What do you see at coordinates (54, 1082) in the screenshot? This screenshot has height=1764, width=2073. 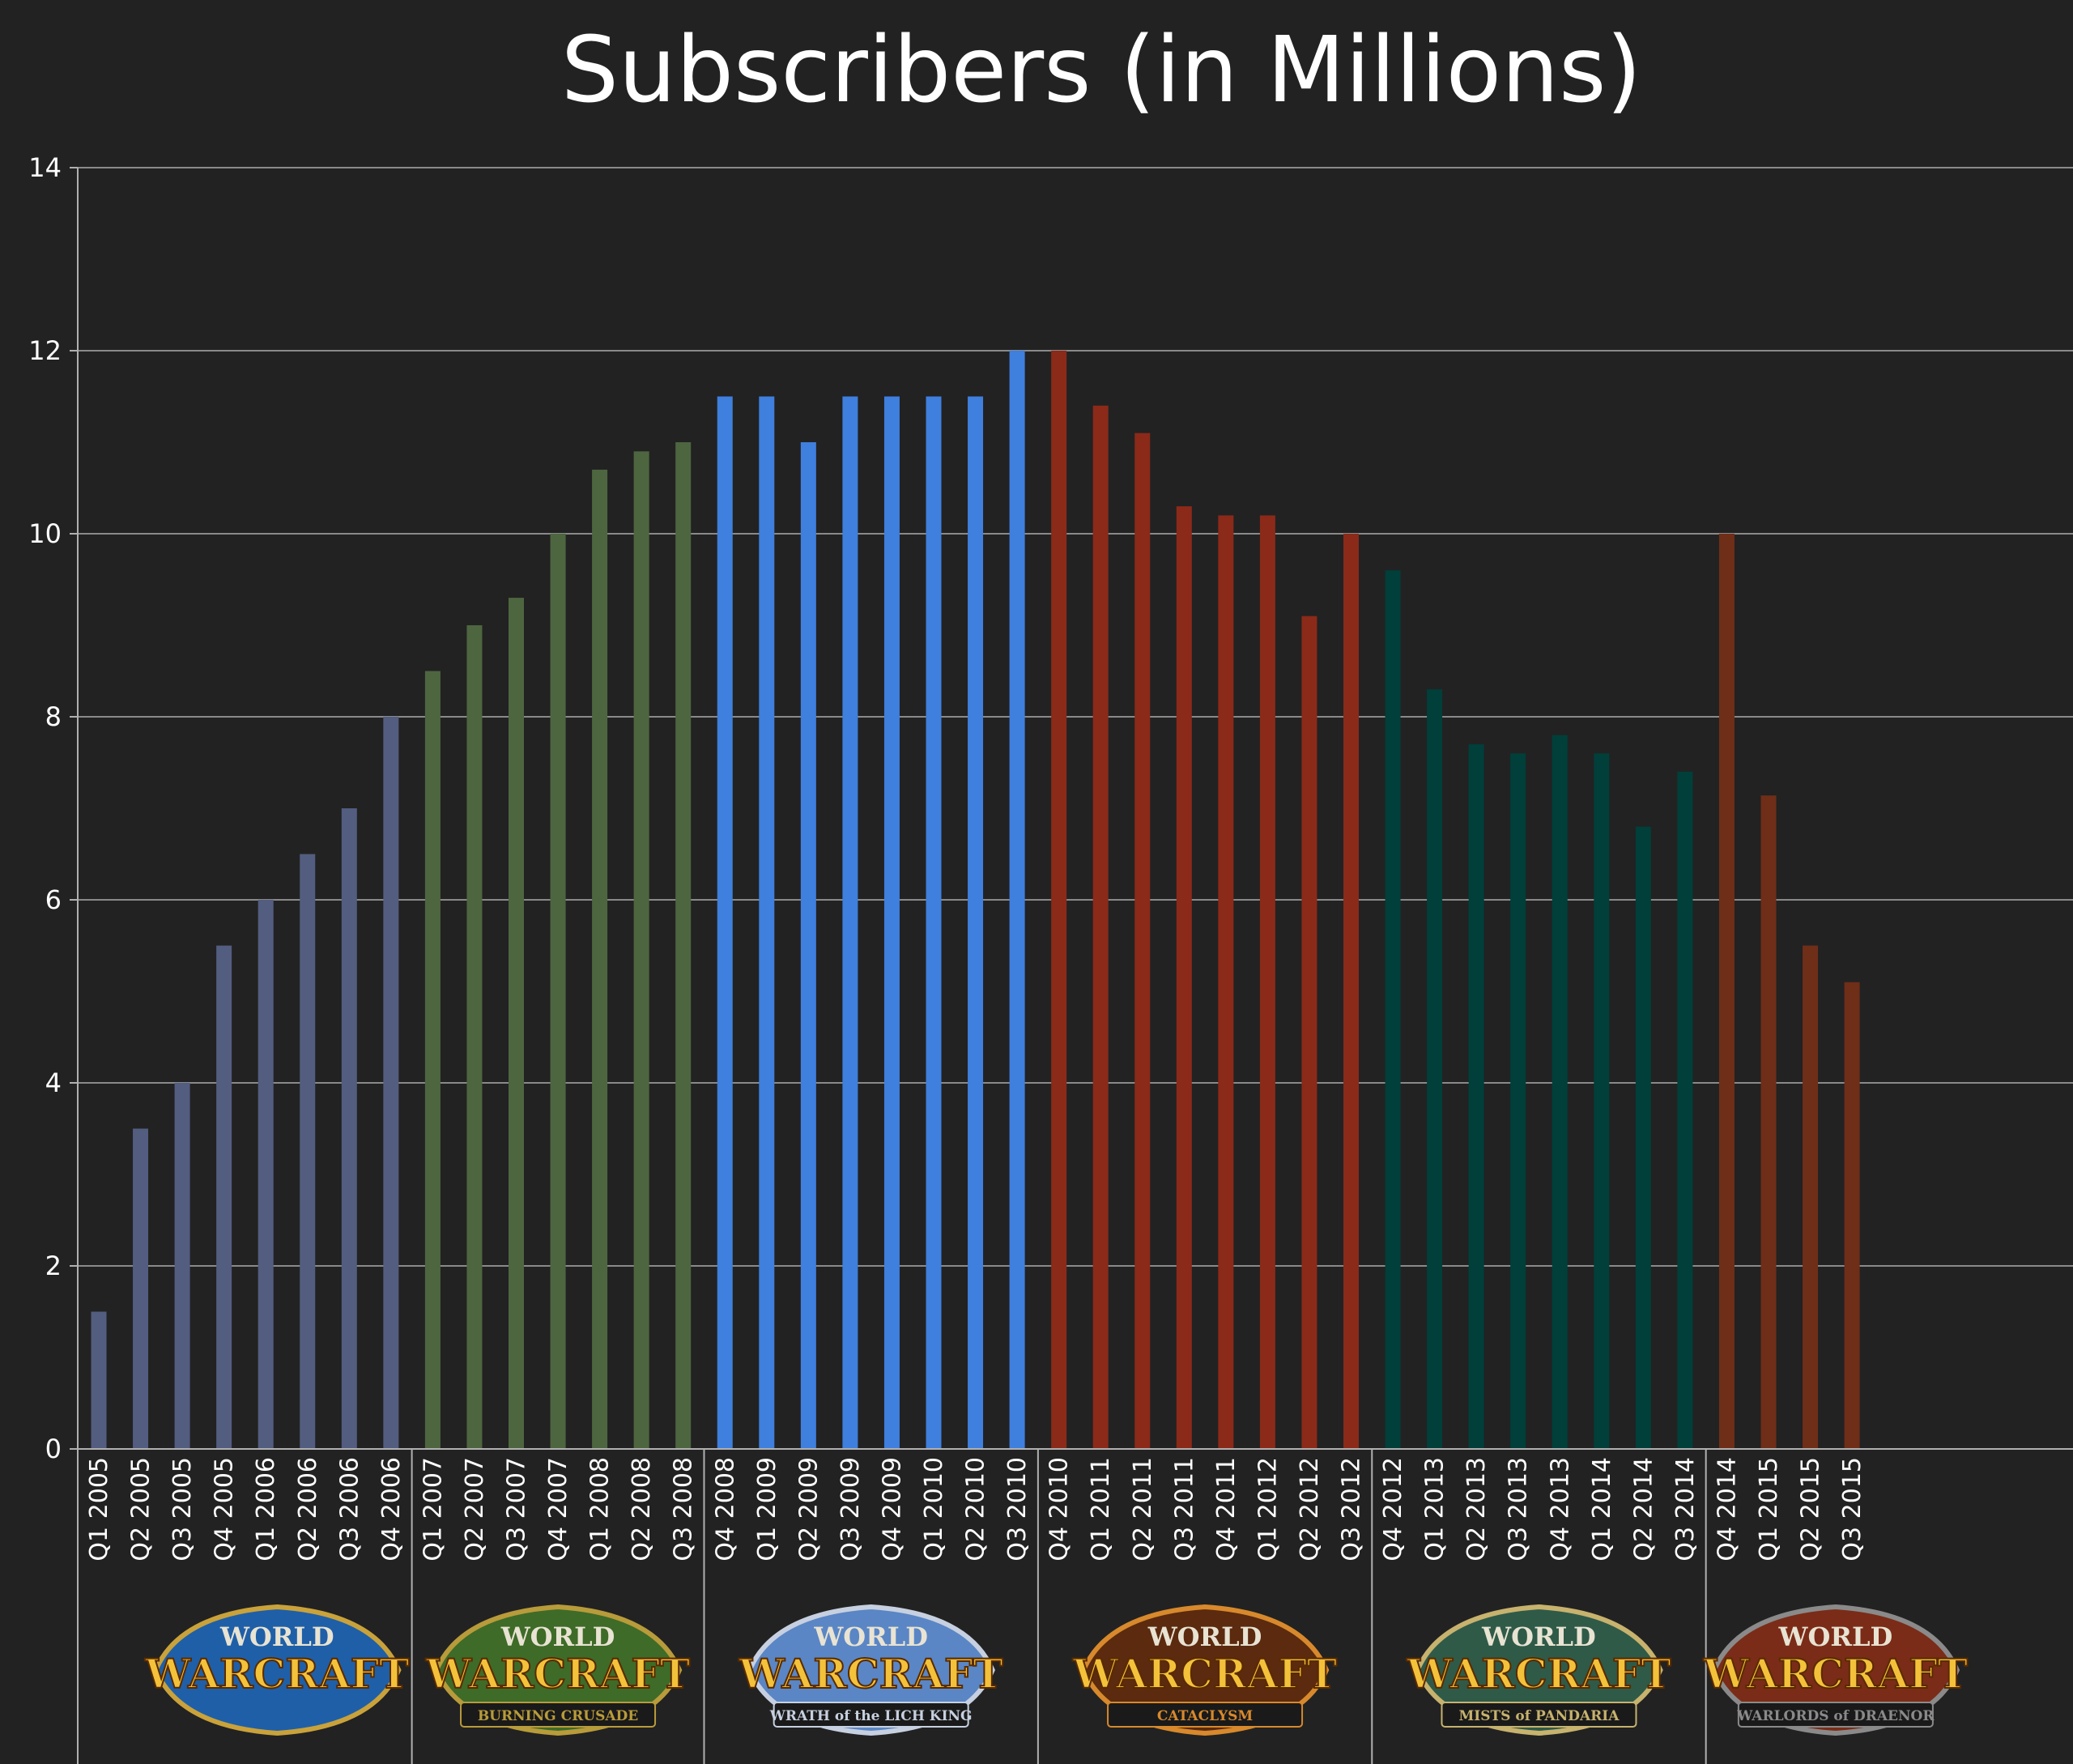 I see `y-tick-label: 4` at bounding box center [54, 1082].